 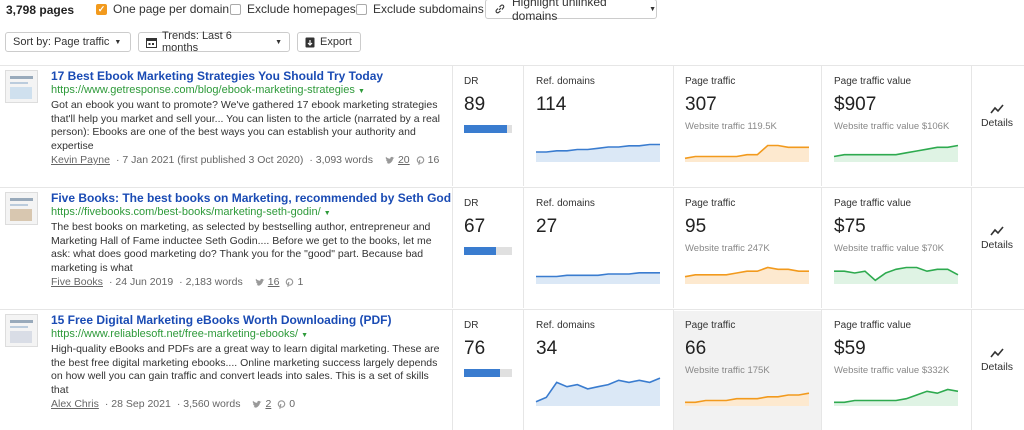 I want to click on exclude-homepages-checkbox: Exclude homepages, so click(x=293, y=9).